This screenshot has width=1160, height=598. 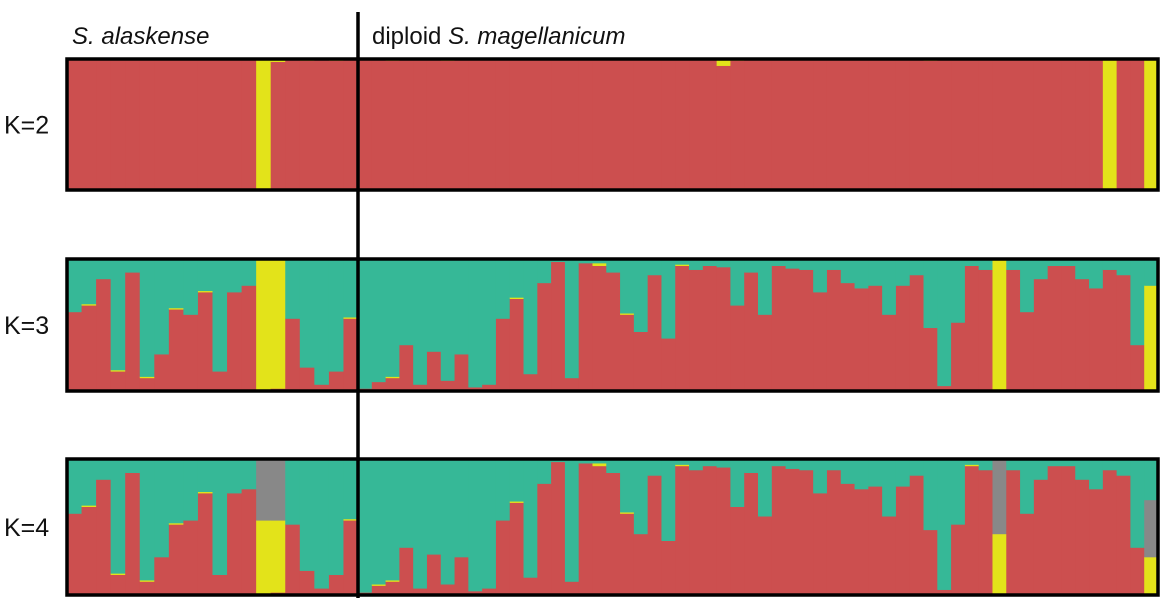 What do you see at coordinates (307, 313) in the screenshot?
I see `bar-k3-ind17-green` at bounding box center [307, 313].